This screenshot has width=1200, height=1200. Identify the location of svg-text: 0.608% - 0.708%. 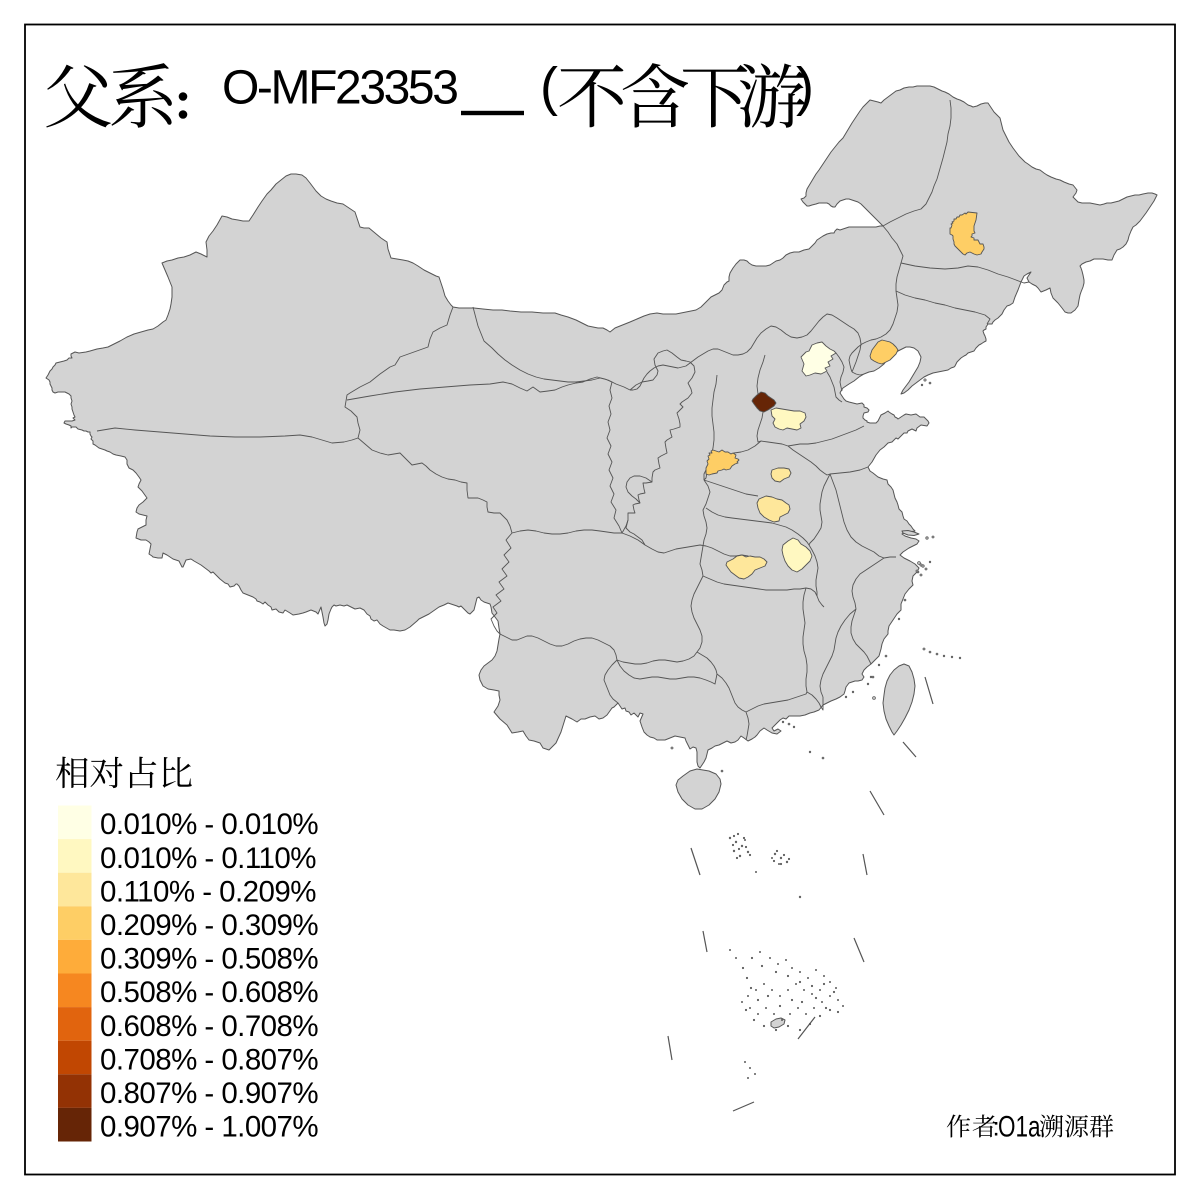
(209, 1026).